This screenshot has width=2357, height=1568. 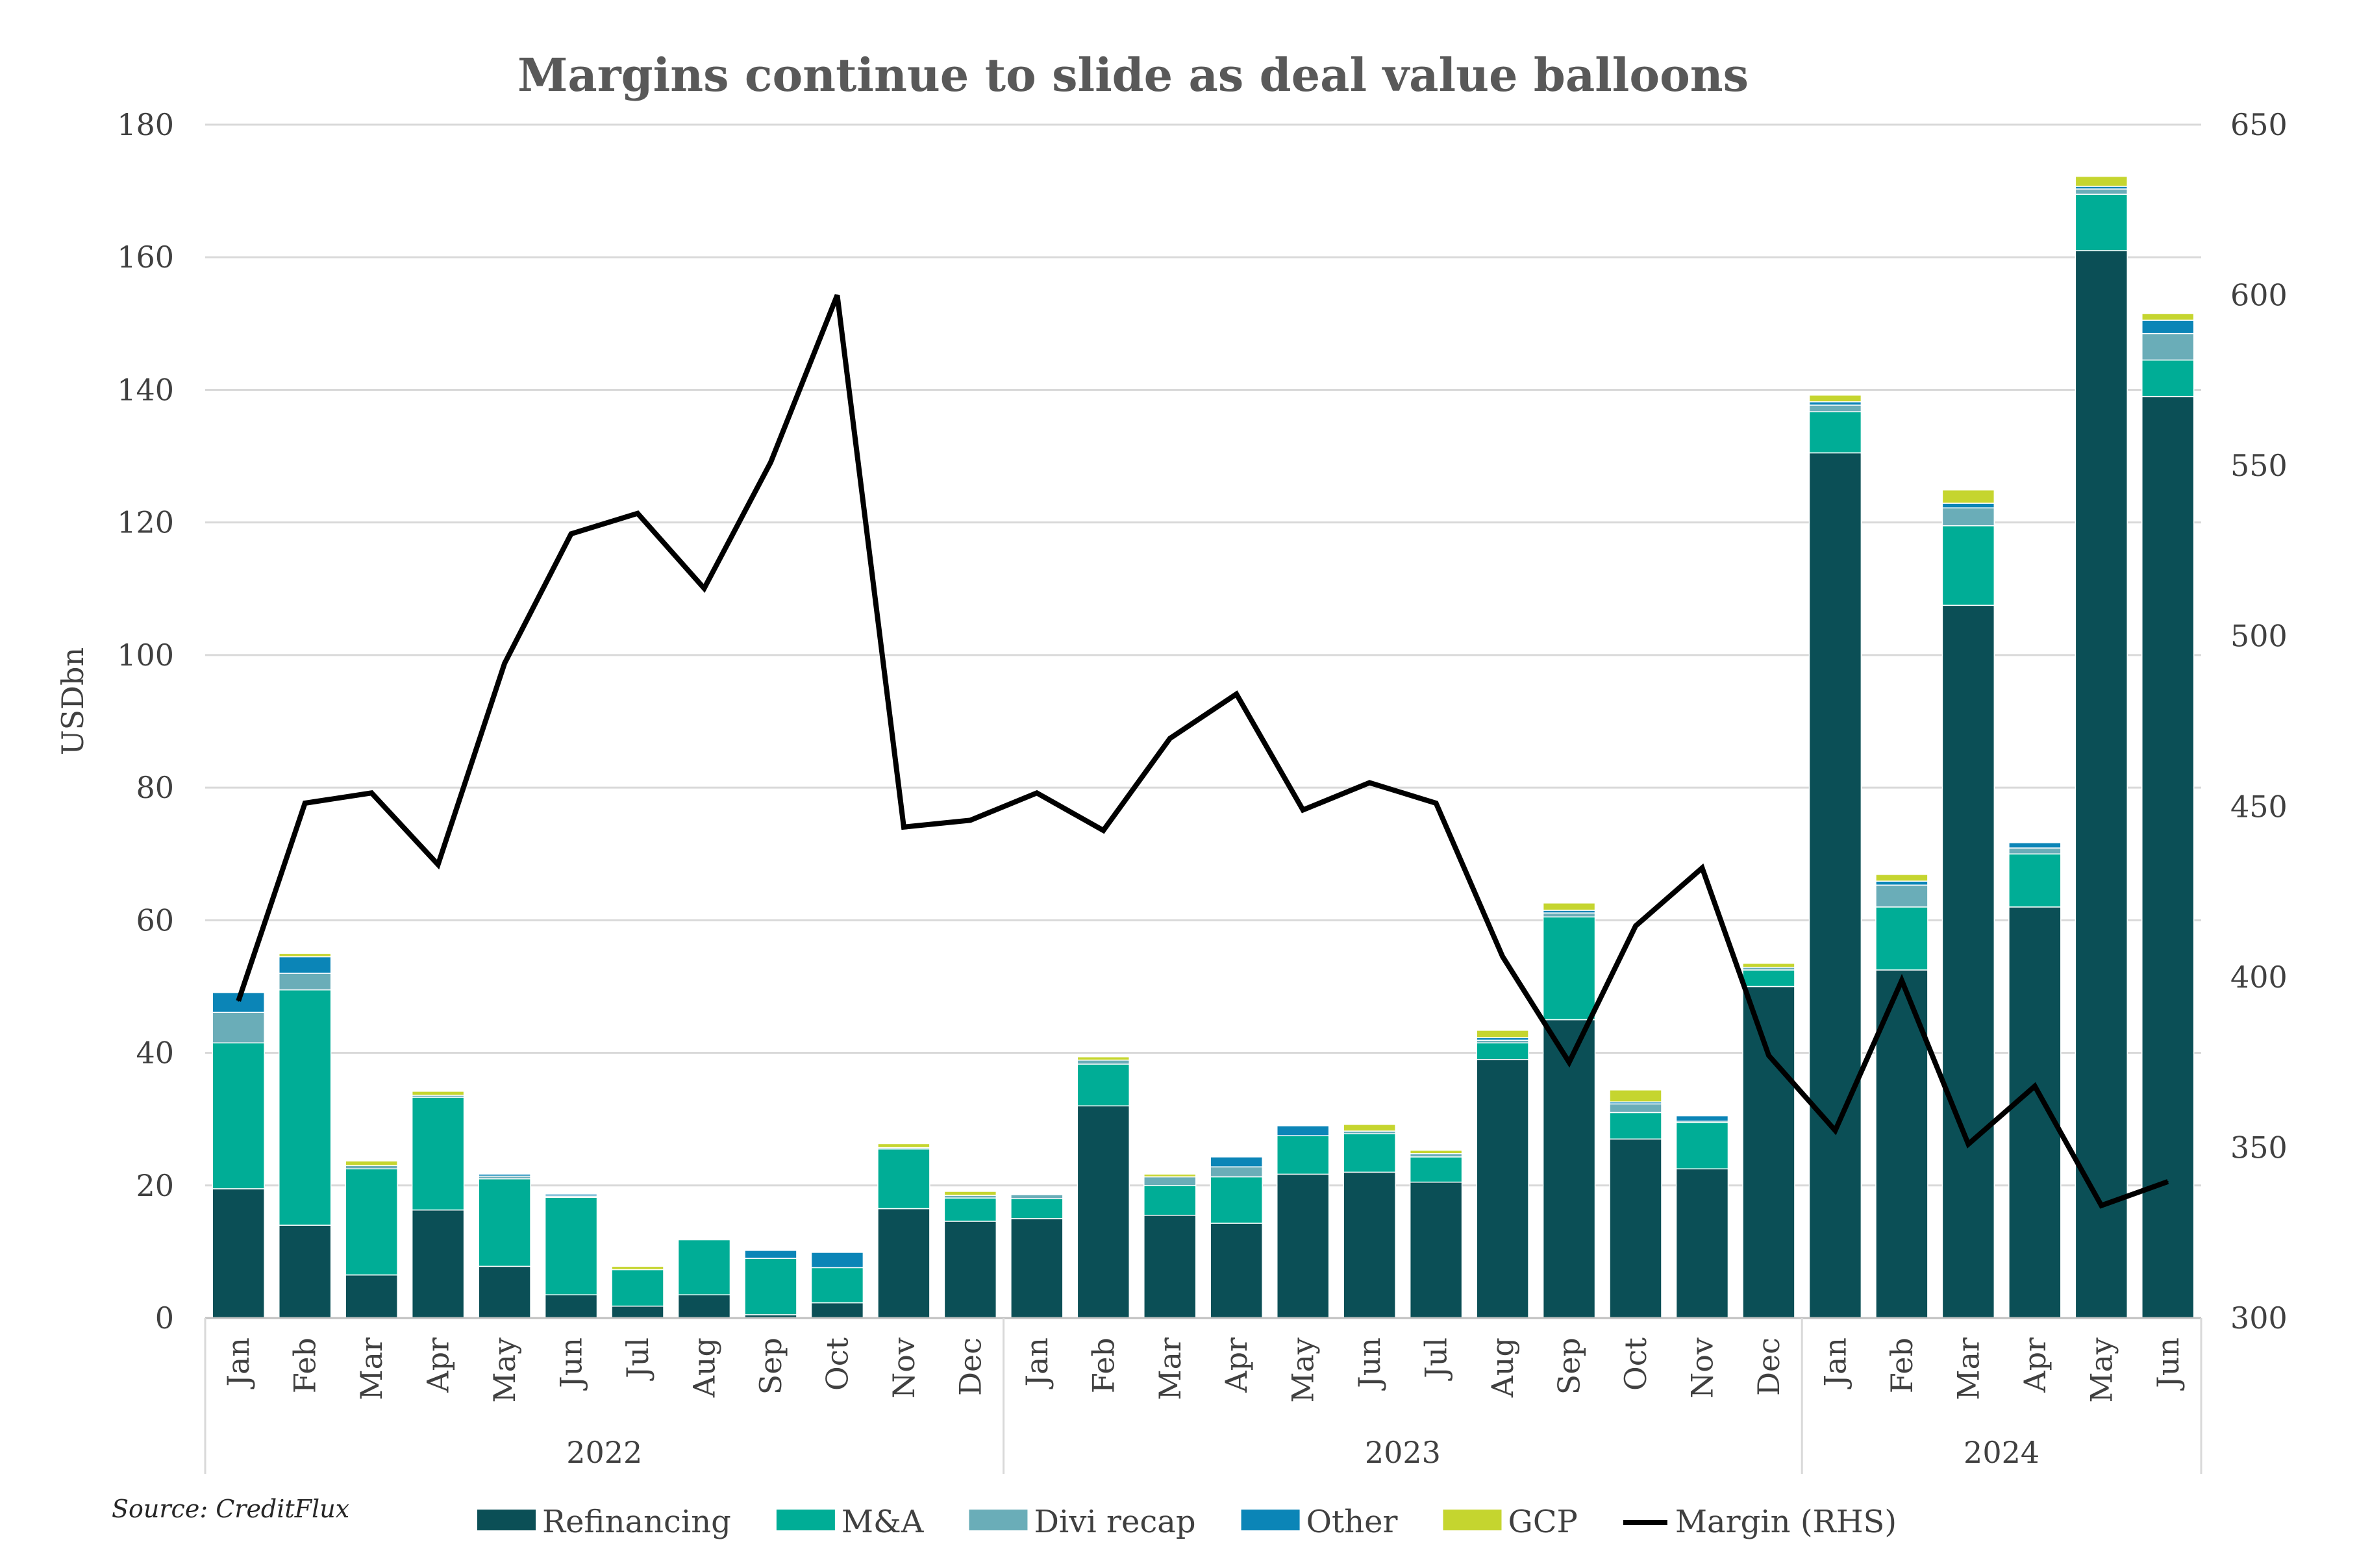 What do you see at coordinates (145, 124) in the screenshot?
I see `y-tick-label: 180` at bounding box center [145, 124].